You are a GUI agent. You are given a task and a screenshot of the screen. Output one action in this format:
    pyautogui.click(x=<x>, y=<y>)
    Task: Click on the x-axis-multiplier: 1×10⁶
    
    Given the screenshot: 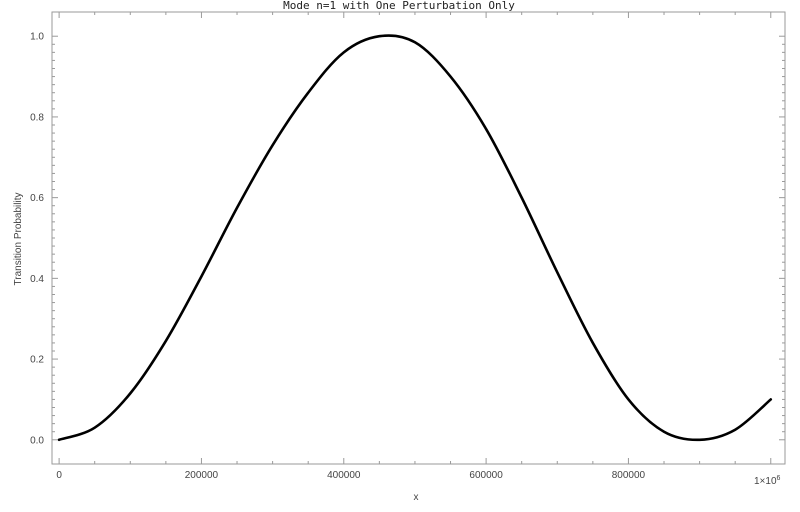 What is the action you would take?
    pyautogui.click(x=767, y=481)
    